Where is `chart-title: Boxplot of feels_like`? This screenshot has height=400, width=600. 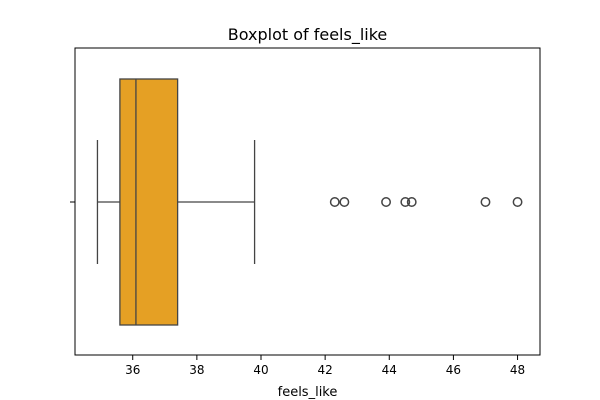 chart-title: Boxplot of feels_like is located at coordinates (308, 35).